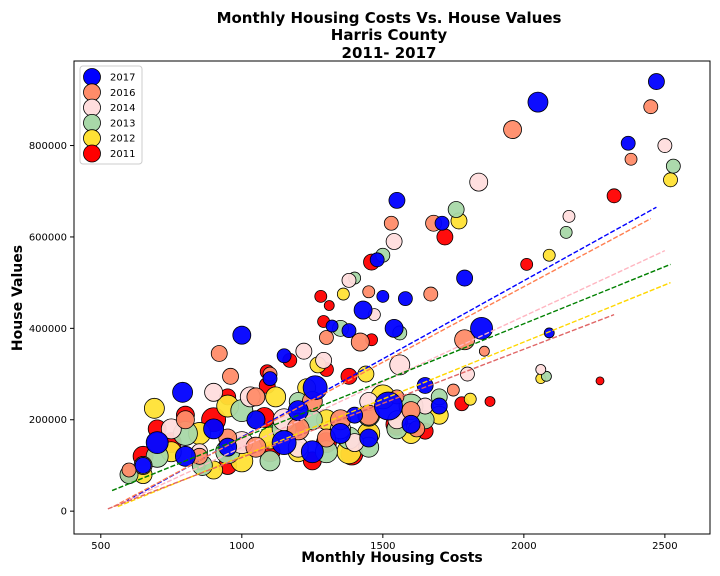 This screenshot has width=720, height=576. What do you see at coordinates (389, 35) in the screenshot?
I see `chart-title-line-2: Harris County` at bounding box center [389, 35].